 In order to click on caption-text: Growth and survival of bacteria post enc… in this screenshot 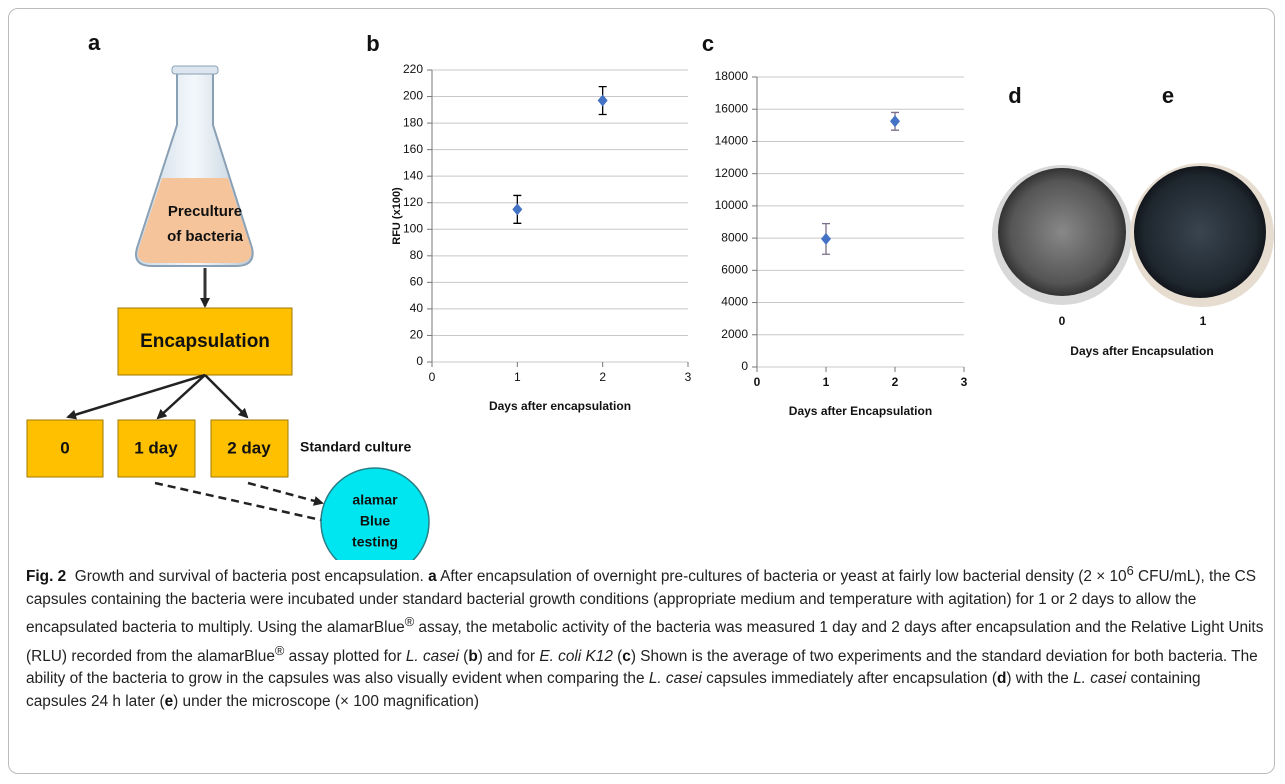, I will do `click(247, 577)`.